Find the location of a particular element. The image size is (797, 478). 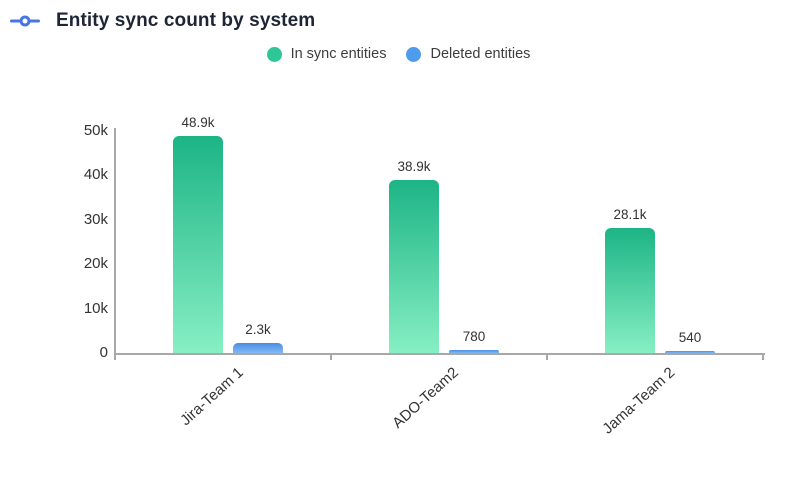

chart-header: Entity sync count by system is located at coordinates (162, 21).